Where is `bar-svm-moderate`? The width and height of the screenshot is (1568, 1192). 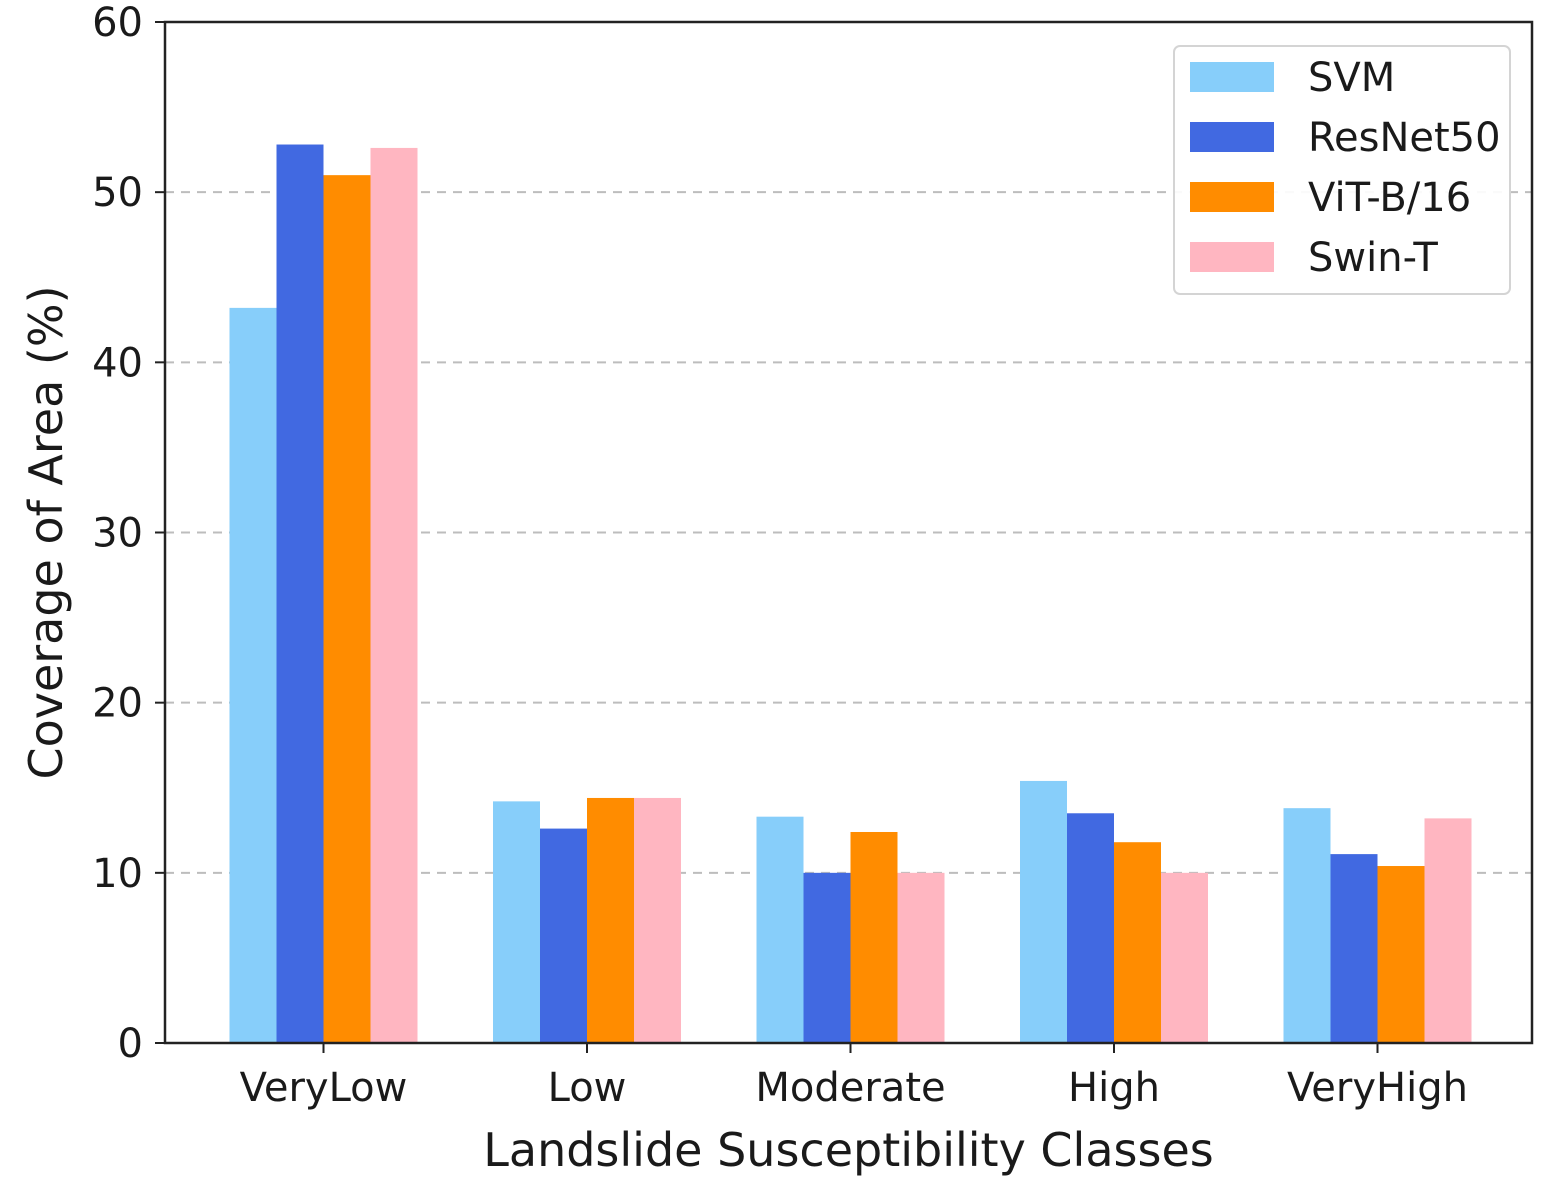
bar-svm-moderate is located at coordinates (780, 929).